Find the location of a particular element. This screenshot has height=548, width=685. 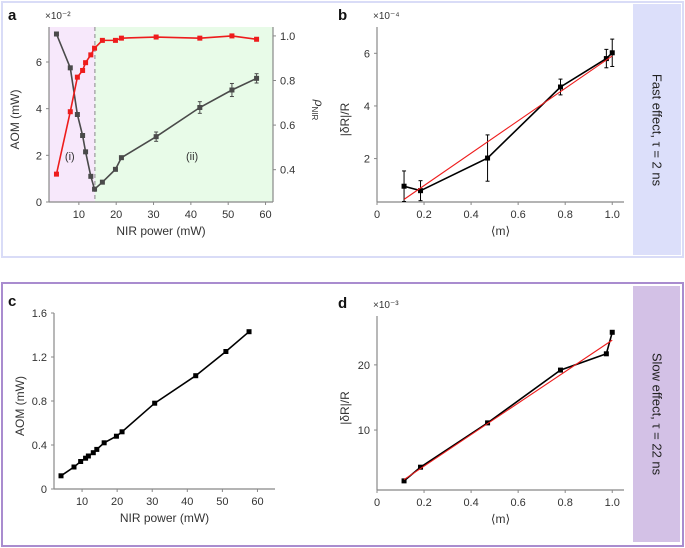

region-i-label: (i) is located at coordinates (70, 157).